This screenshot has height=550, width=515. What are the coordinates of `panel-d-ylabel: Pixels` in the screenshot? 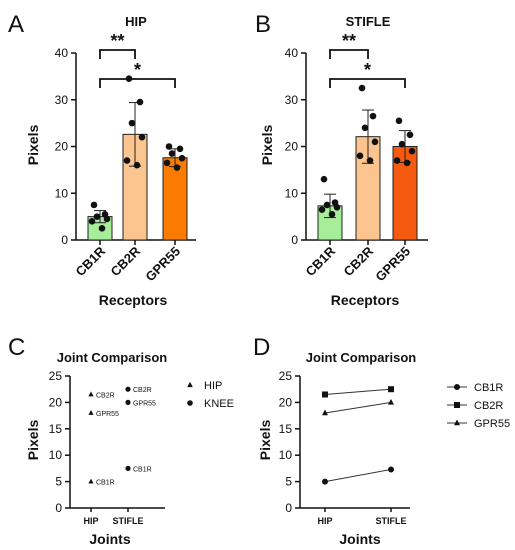 It's located at (265, 440).